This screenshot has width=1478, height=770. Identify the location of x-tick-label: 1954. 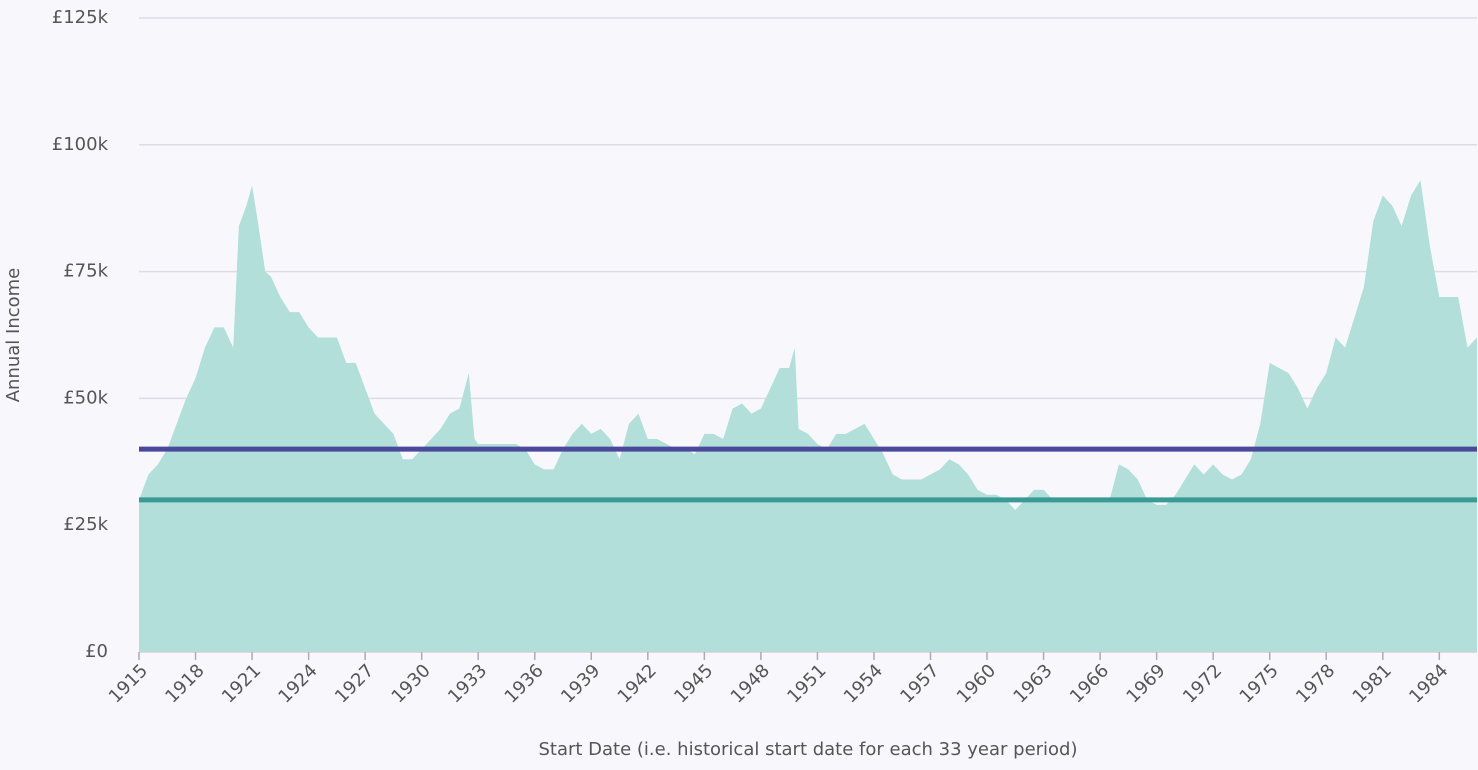
(863, 683).